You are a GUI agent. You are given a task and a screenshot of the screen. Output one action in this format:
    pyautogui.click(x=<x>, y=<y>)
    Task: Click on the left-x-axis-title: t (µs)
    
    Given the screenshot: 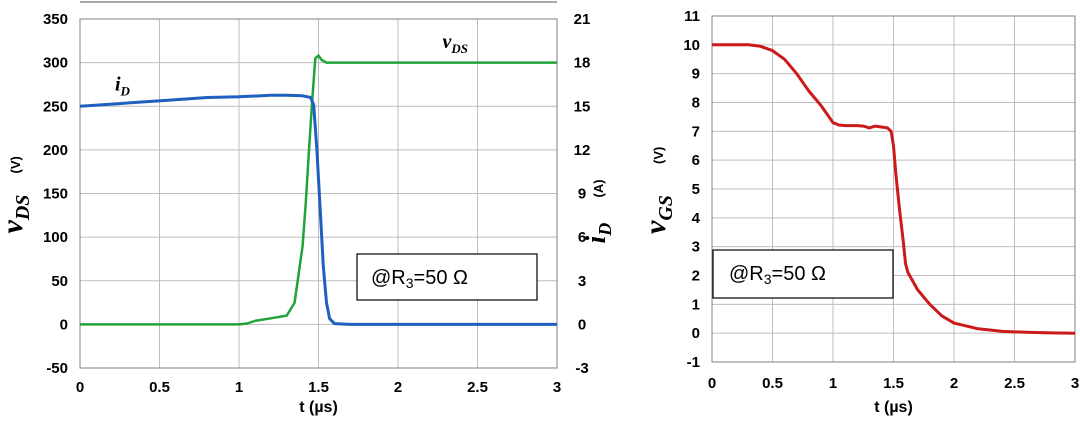 What is the action you would take?
    pyautogui.click(x=318, y=407)
    